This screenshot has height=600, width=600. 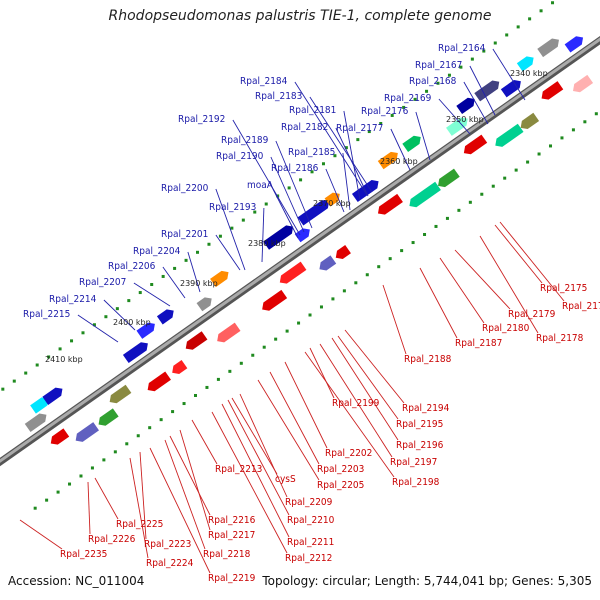 I want to click on kbp-label: 2380 kbp, so click(x=267, y=243).